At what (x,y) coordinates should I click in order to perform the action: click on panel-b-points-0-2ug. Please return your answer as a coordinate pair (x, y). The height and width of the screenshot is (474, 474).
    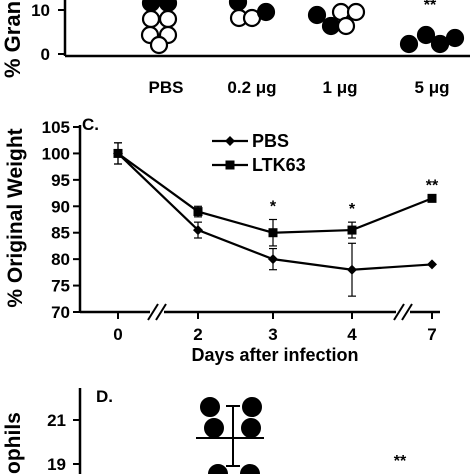
    Looking at the image, I should click on (252, 14).